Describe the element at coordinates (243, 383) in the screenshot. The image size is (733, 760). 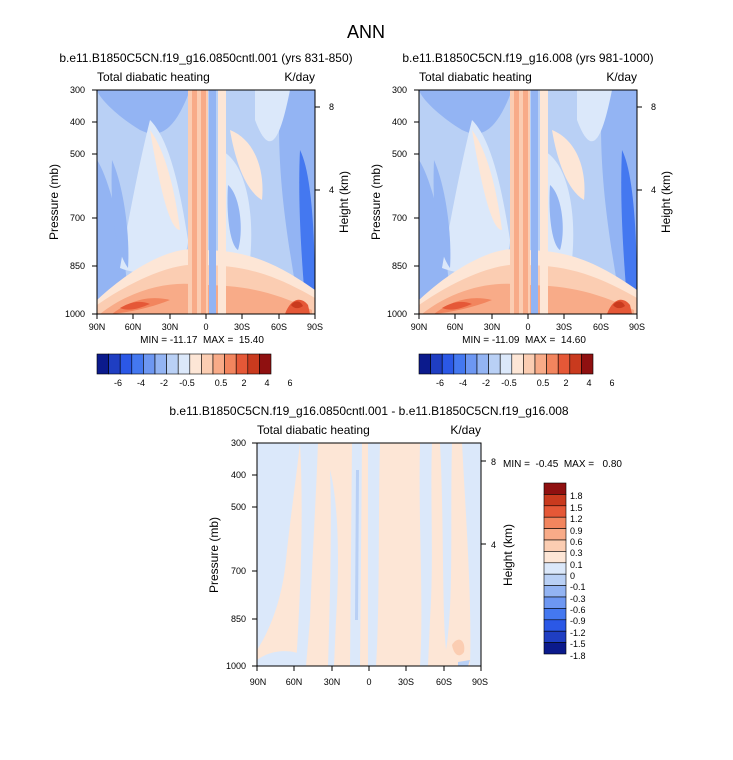
I see `colorbar-a-label: 2` at that location.